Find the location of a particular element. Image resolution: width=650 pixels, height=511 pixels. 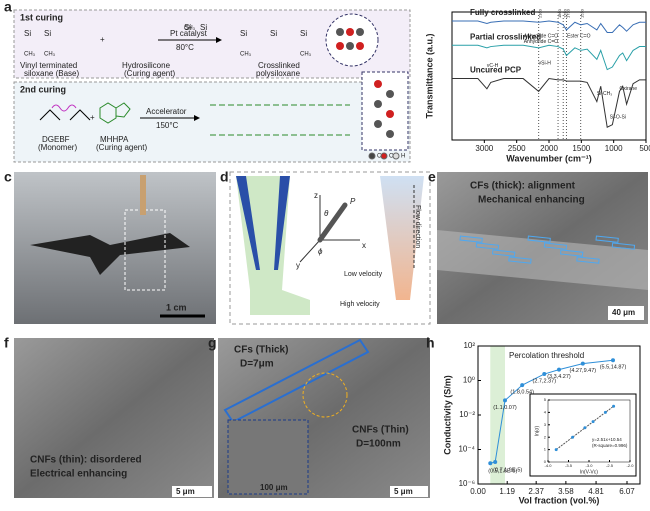

x-tick-label: 4.81 is located at coordinates (596, 491).